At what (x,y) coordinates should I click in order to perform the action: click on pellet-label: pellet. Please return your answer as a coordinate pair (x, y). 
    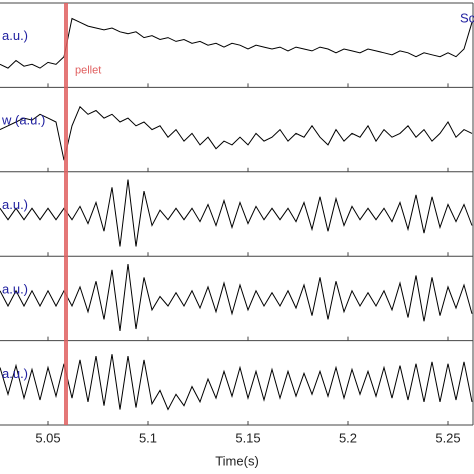
    Looking at the image, I should click on (88, 70).